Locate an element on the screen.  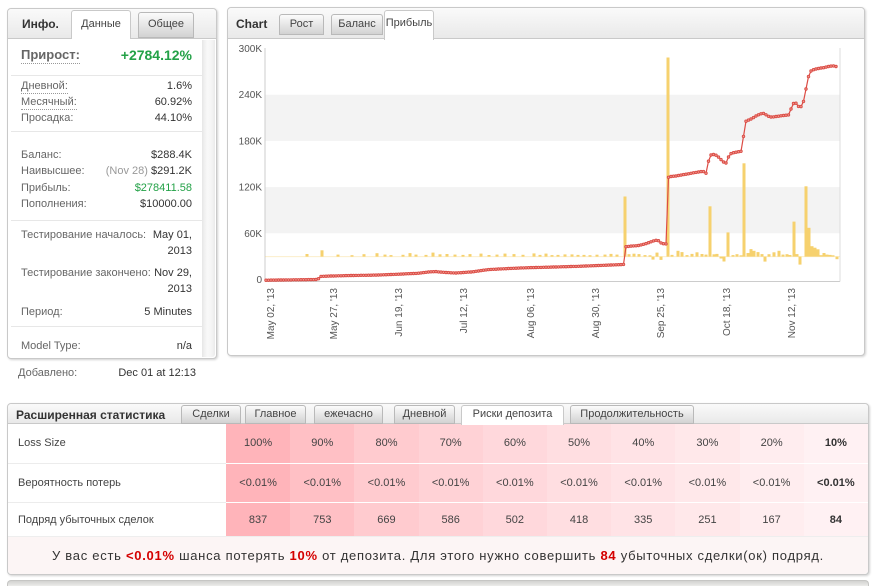
svg-text: Jun 19, '13 is located at coordinates (399, 312).